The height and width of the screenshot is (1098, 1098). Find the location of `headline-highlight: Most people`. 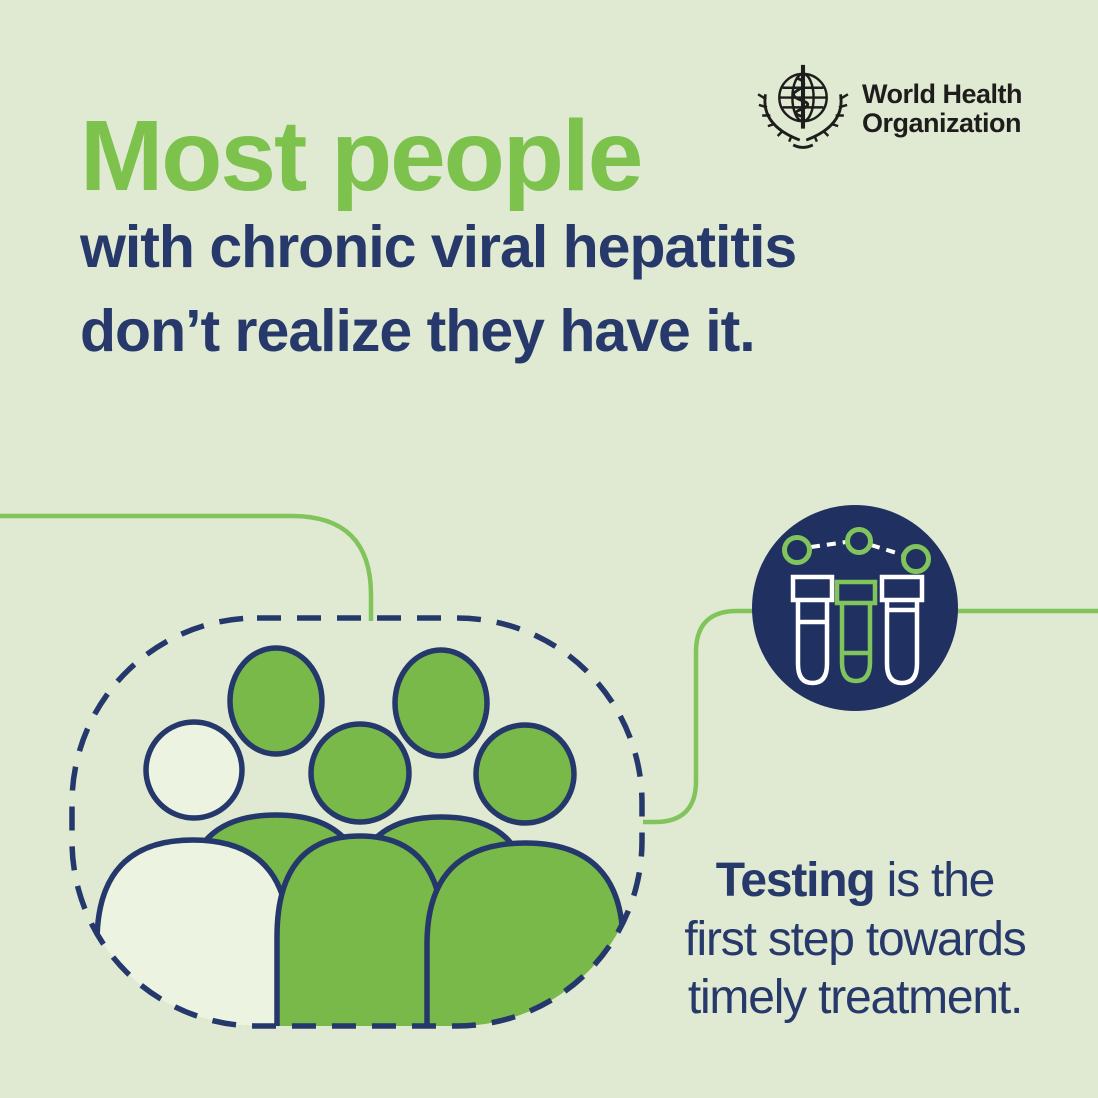

headline-highlight: Most people is located at coordinates (361, 156).